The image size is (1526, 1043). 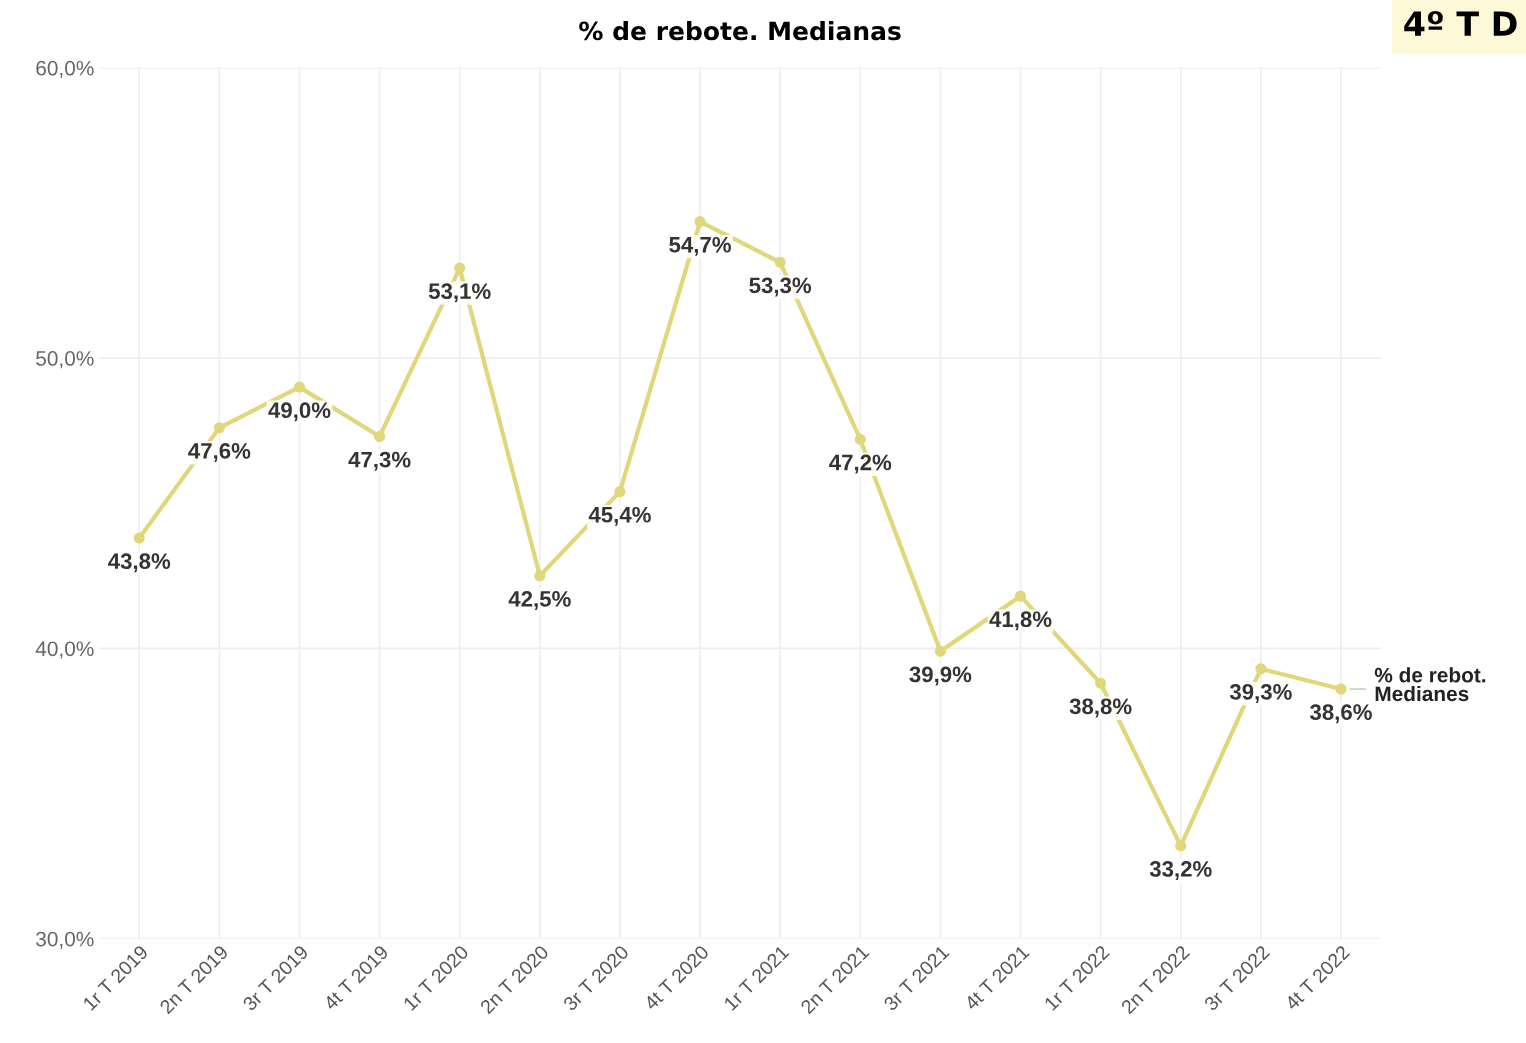 I want to click on data-label: 47,6%, so click(x=219, y=452).